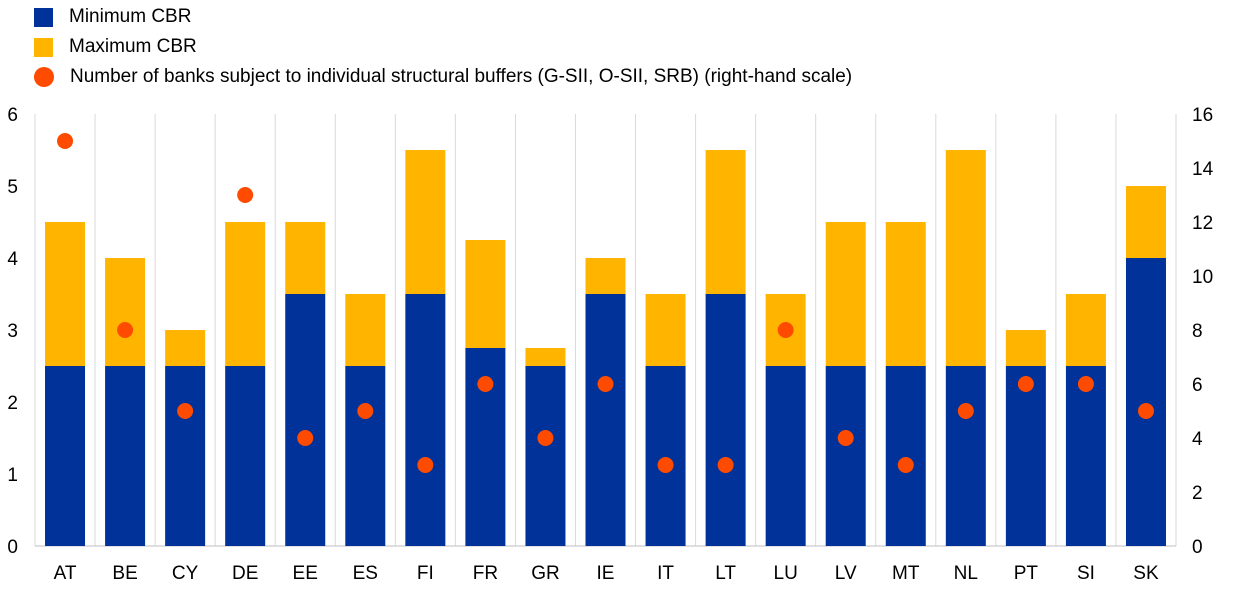 The height and width of the screenshot is (591, 1240). I want to click on y-left-tick-label: 6, so click(12, 115).